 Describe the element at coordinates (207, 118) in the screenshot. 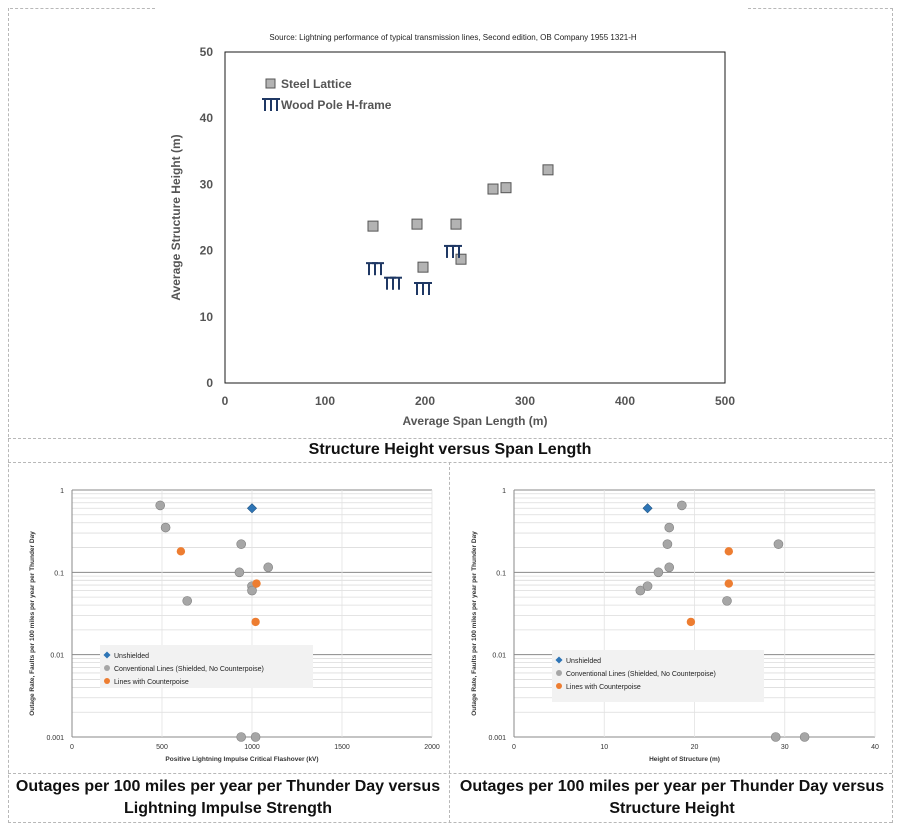

I see `y-tick-label: 40` at that location.